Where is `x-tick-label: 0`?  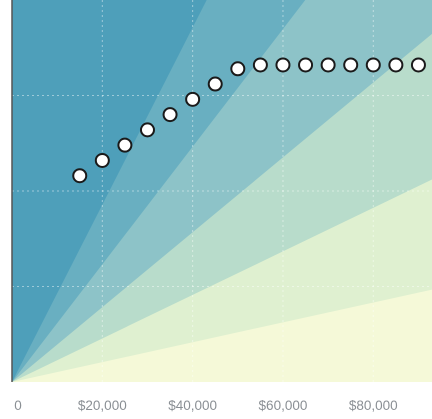
x-tick-label: 0 is located at coordinates (18, 405).